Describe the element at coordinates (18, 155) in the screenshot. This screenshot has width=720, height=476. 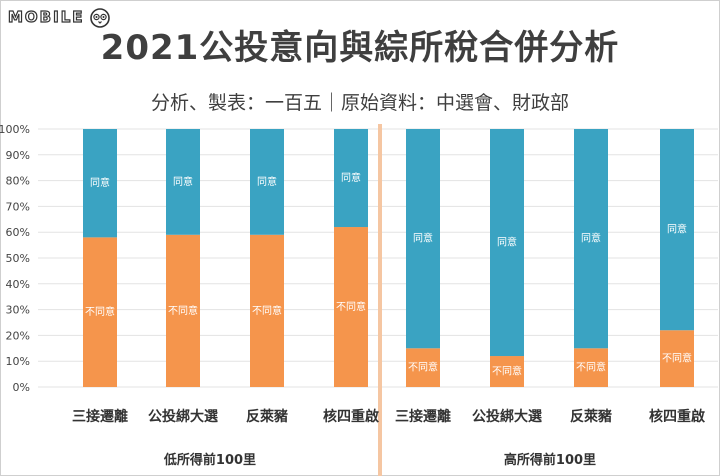
I see `y-tick-label: 90%` at that location.